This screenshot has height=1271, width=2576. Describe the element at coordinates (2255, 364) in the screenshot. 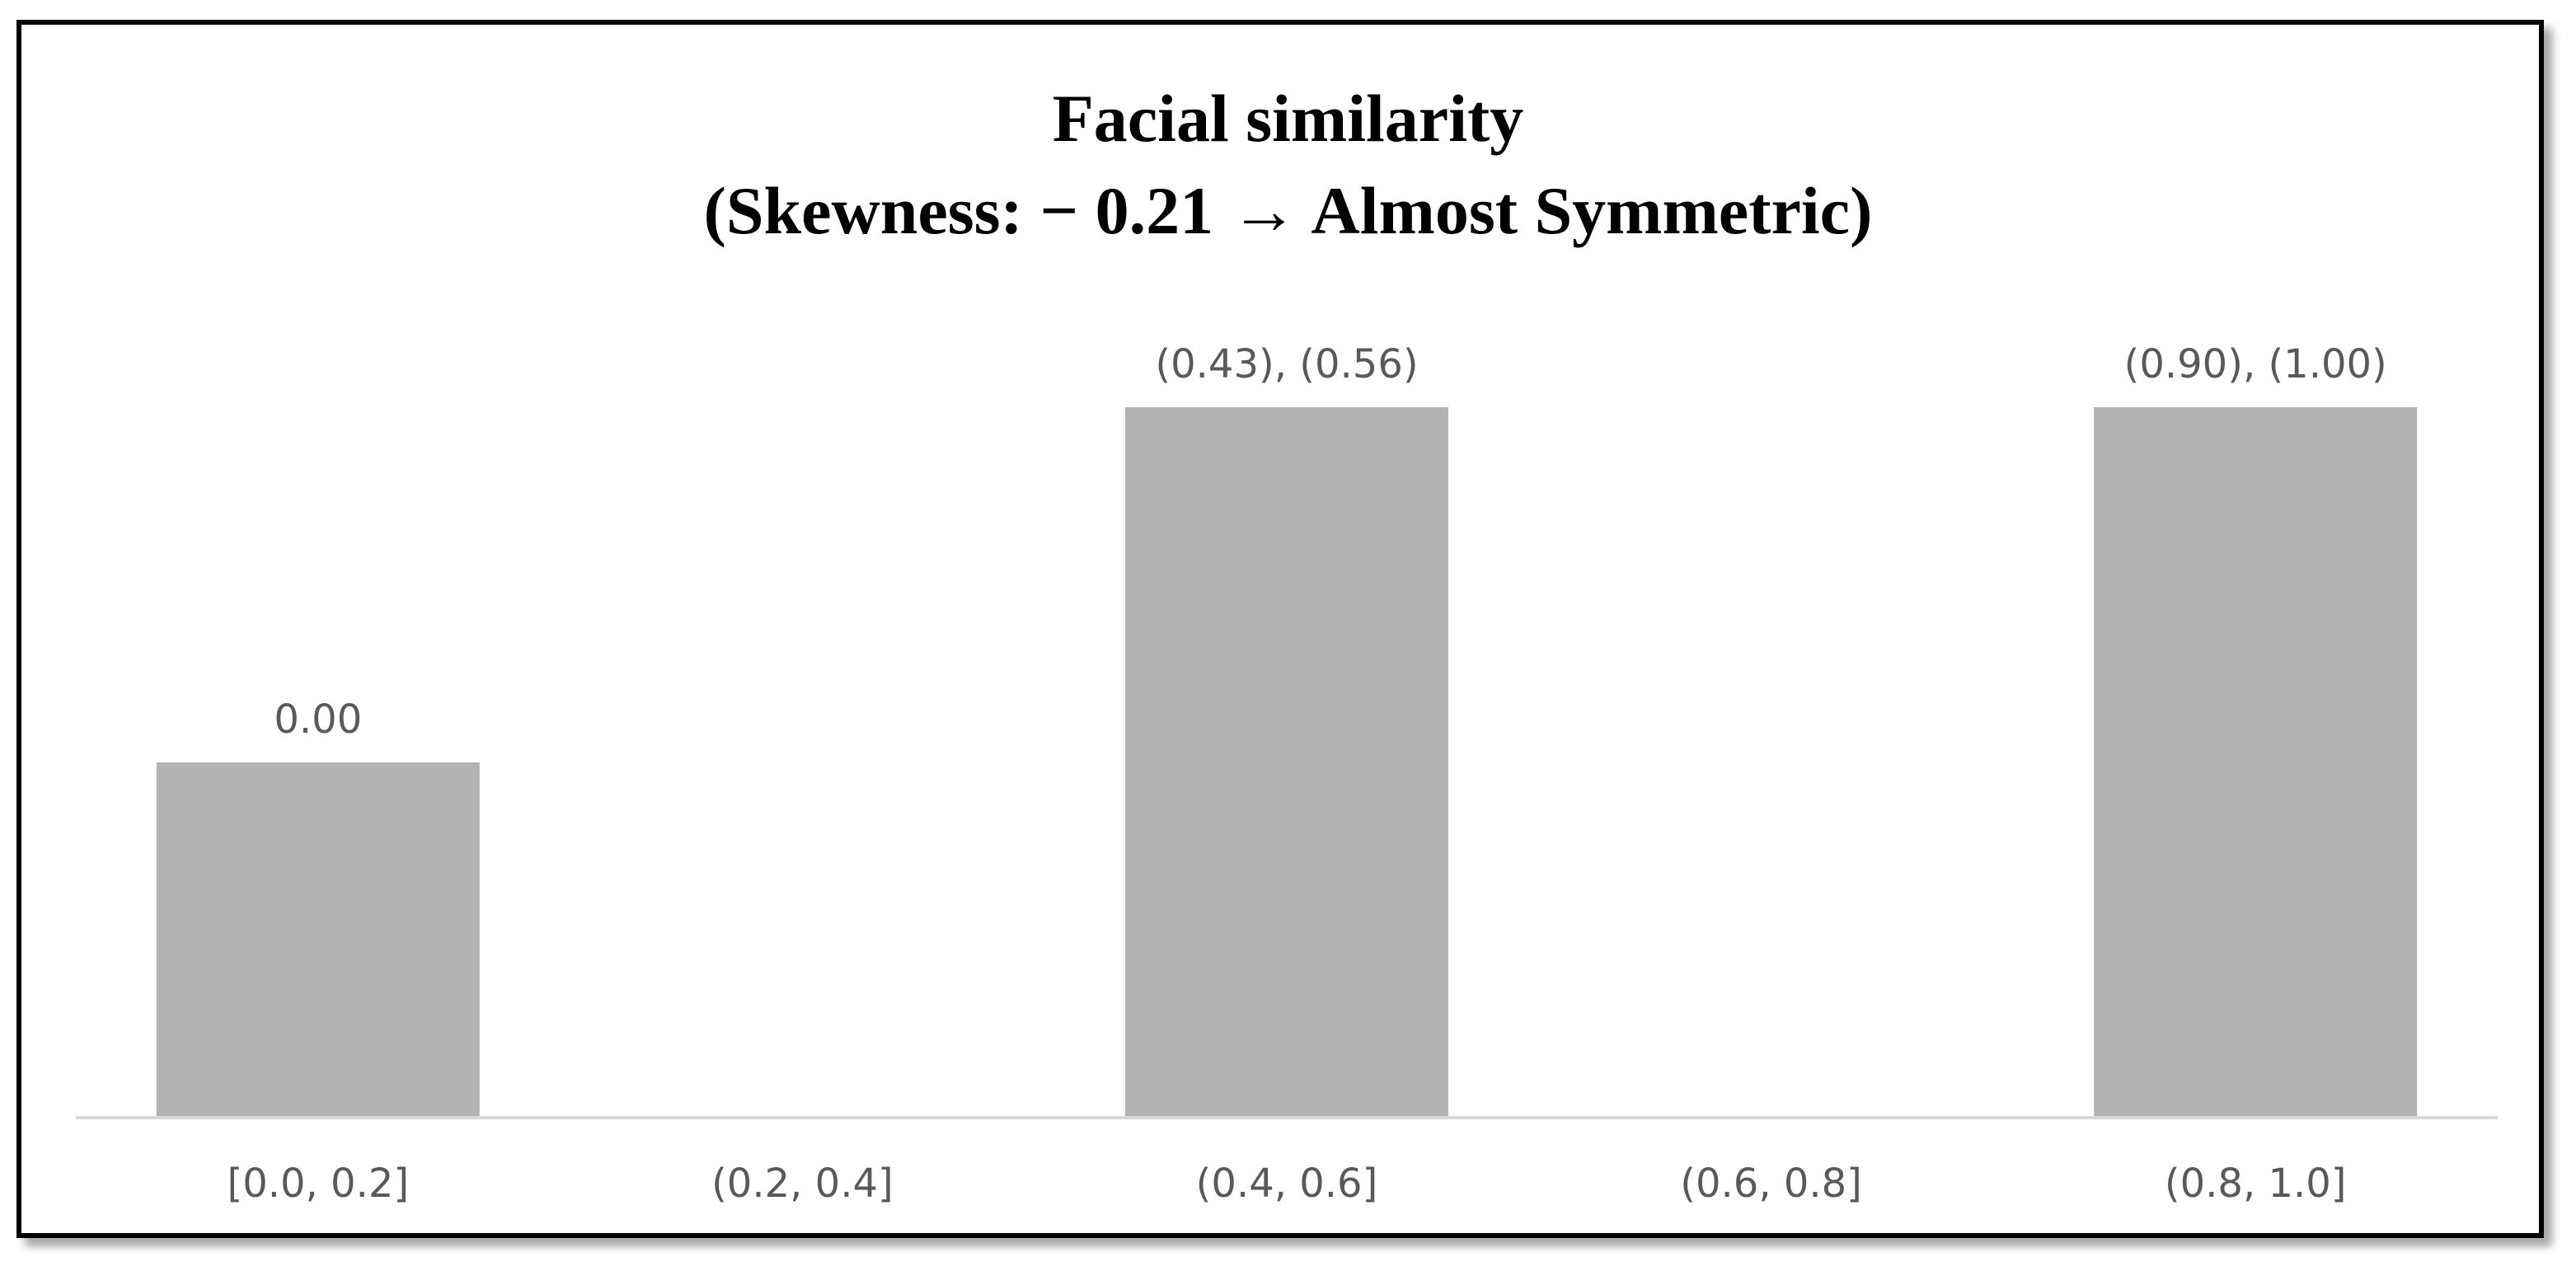

I see `data-label-4: (0.90), (1.00)` at that location.